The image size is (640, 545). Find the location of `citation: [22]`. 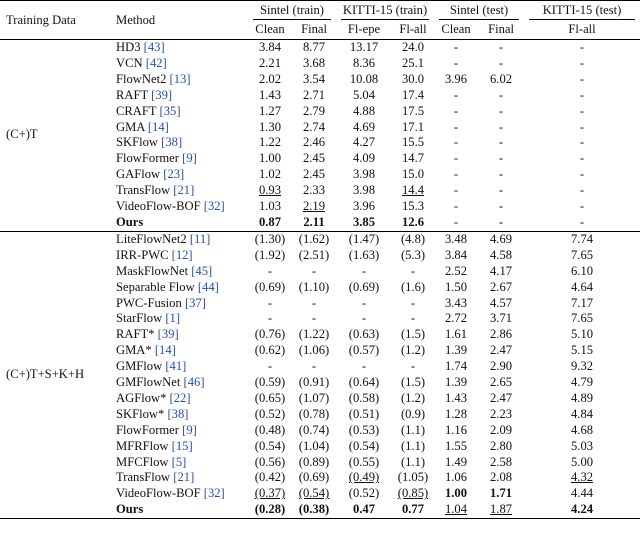

citation: [22] is located at coordinates (180, 397).